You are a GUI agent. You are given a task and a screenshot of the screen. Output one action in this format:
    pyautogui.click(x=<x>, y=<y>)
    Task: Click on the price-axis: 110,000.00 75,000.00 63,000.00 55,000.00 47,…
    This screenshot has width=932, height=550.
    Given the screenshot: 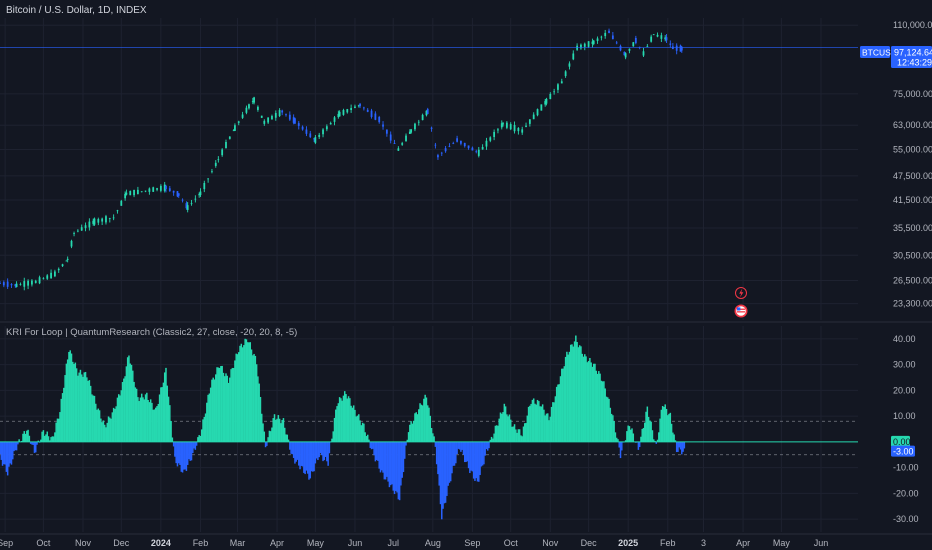 What is the action you would take?
    pyautogui.click(x=912, y=164)
    